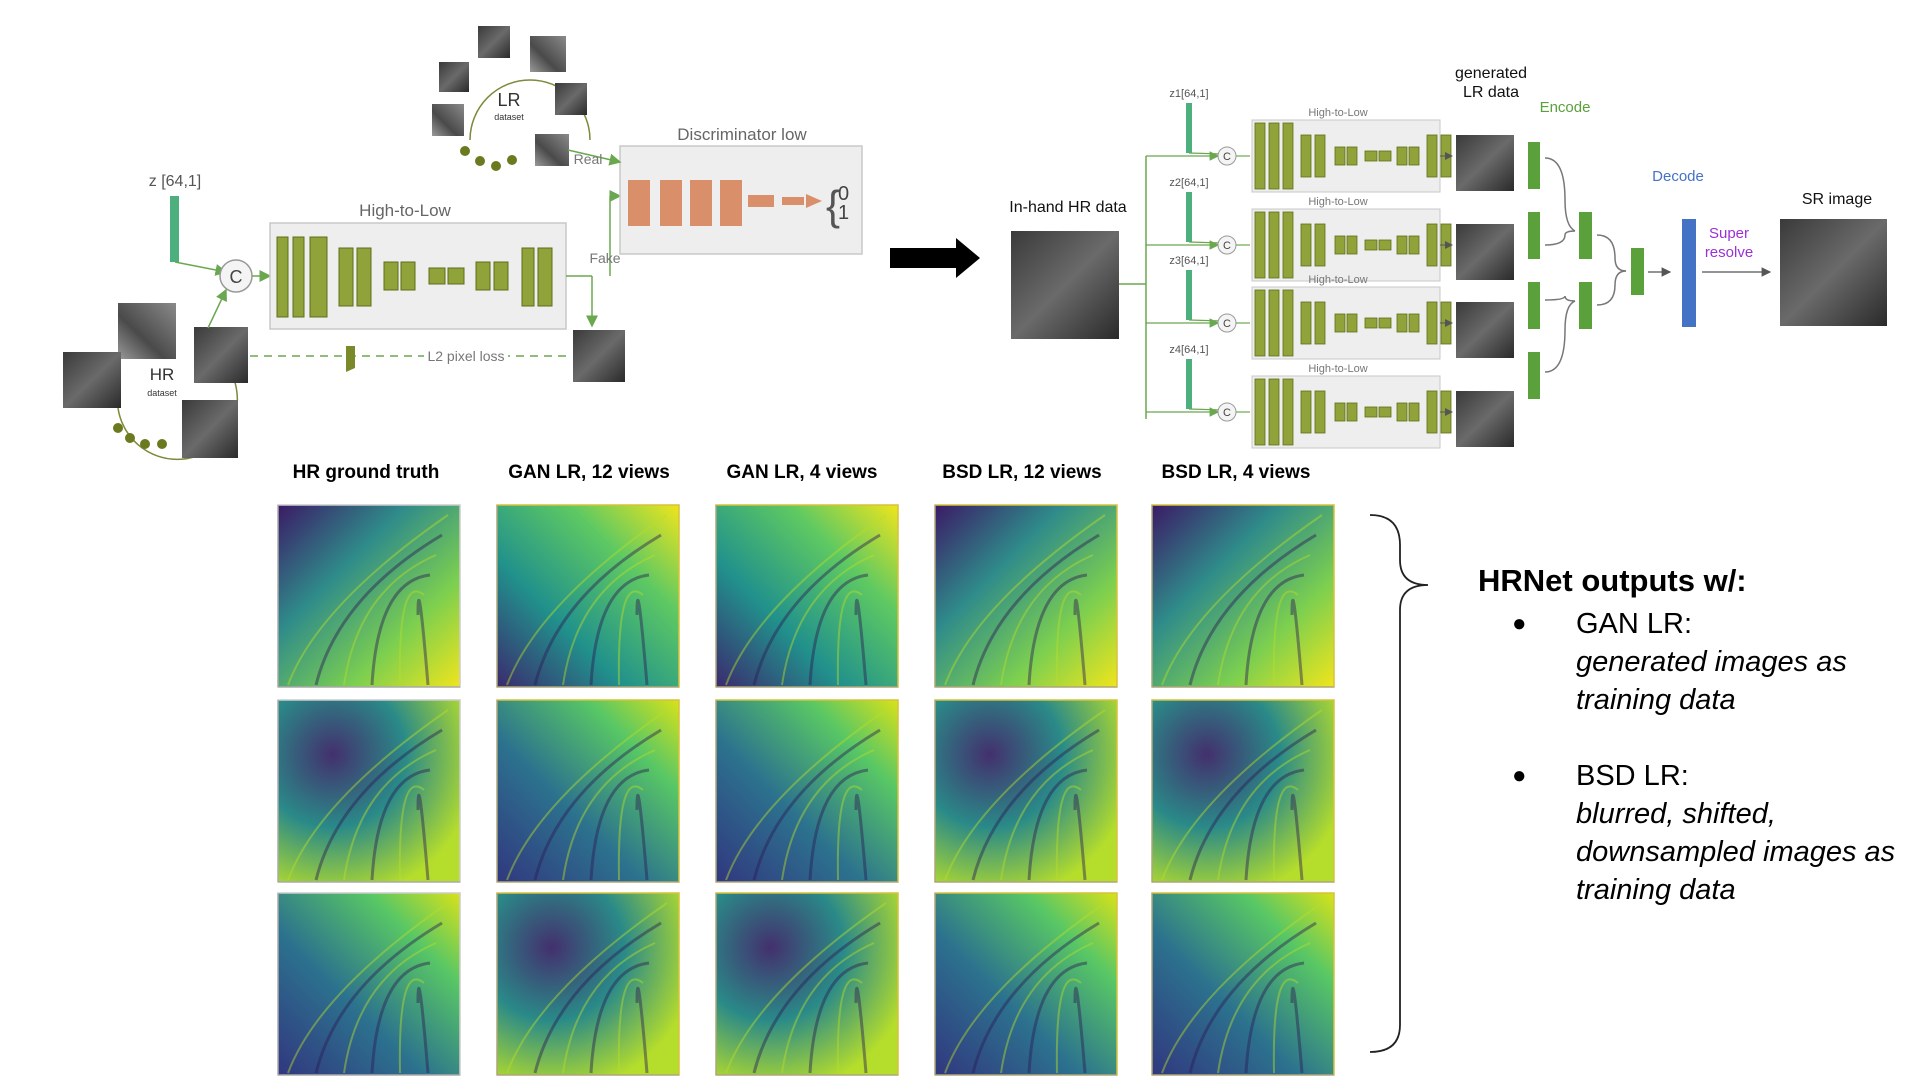 The height and width of the screenshot is (1076, 1911). Describe the element at coordinates (935, 258) in the screenshot. I see `transition-arrow-icon` at that location.